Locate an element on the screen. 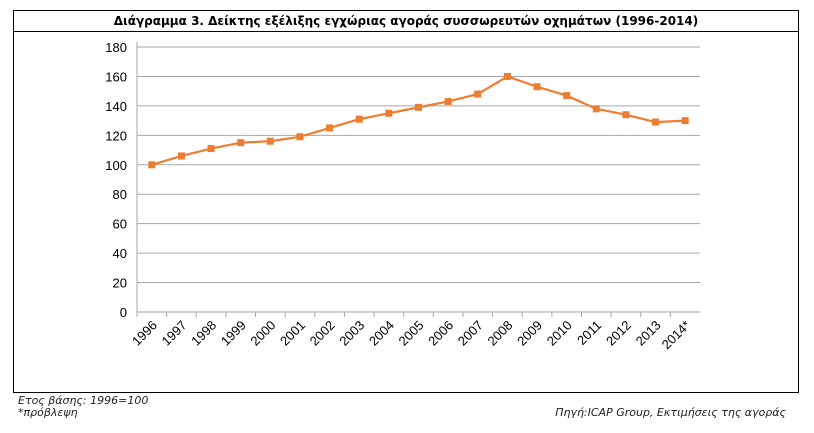 Image resolution: width=814 pixels, height=433 pixels. x-tick-label: 2009 is located at coordinates (529, 333).